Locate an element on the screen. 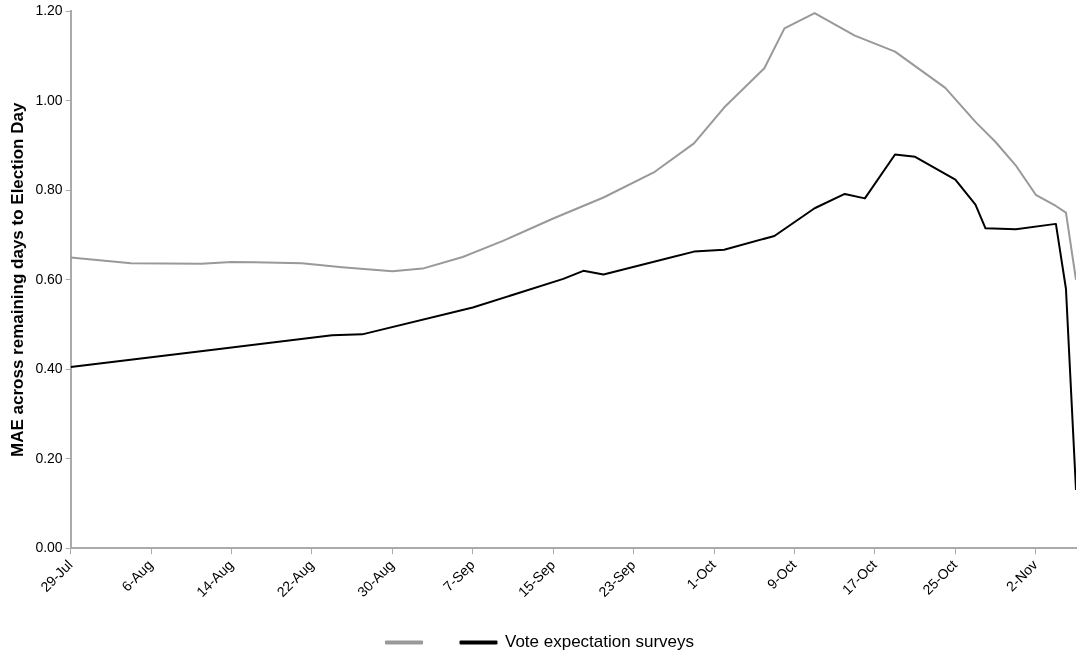 The width and height of the screenshot is (1078, 671). y-tick-label: 0.80 is located at coordinates (49, 189).